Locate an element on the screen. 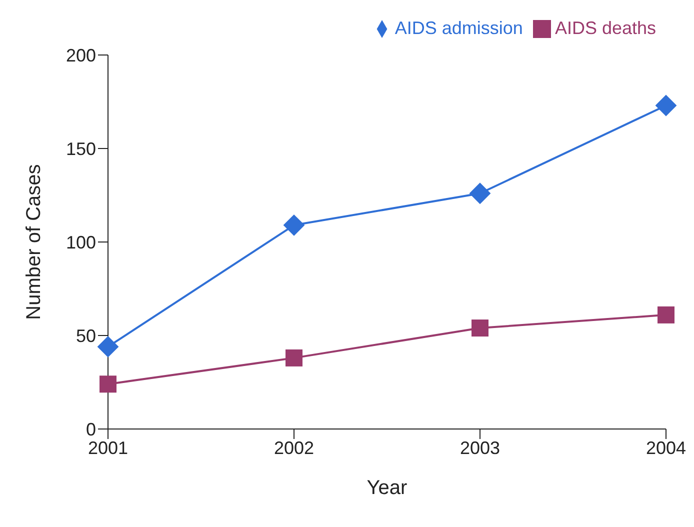 The width and height of the screenshot is (694, 527). y-axis-title: Number of Cases is located at coordinates (34, 242).